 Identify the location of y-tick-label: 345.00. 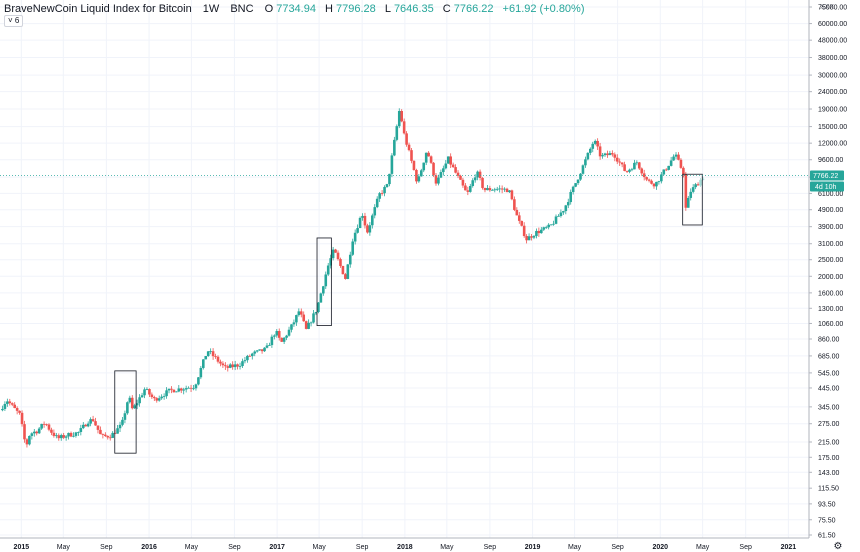
(829, 407).